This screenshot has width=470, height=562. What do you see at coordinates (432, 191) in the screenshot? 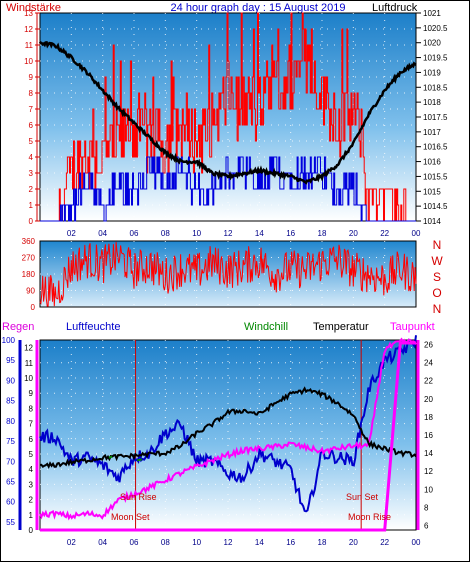
I see `pressure-tick-label: 1015` at bounding box center [432, 191].